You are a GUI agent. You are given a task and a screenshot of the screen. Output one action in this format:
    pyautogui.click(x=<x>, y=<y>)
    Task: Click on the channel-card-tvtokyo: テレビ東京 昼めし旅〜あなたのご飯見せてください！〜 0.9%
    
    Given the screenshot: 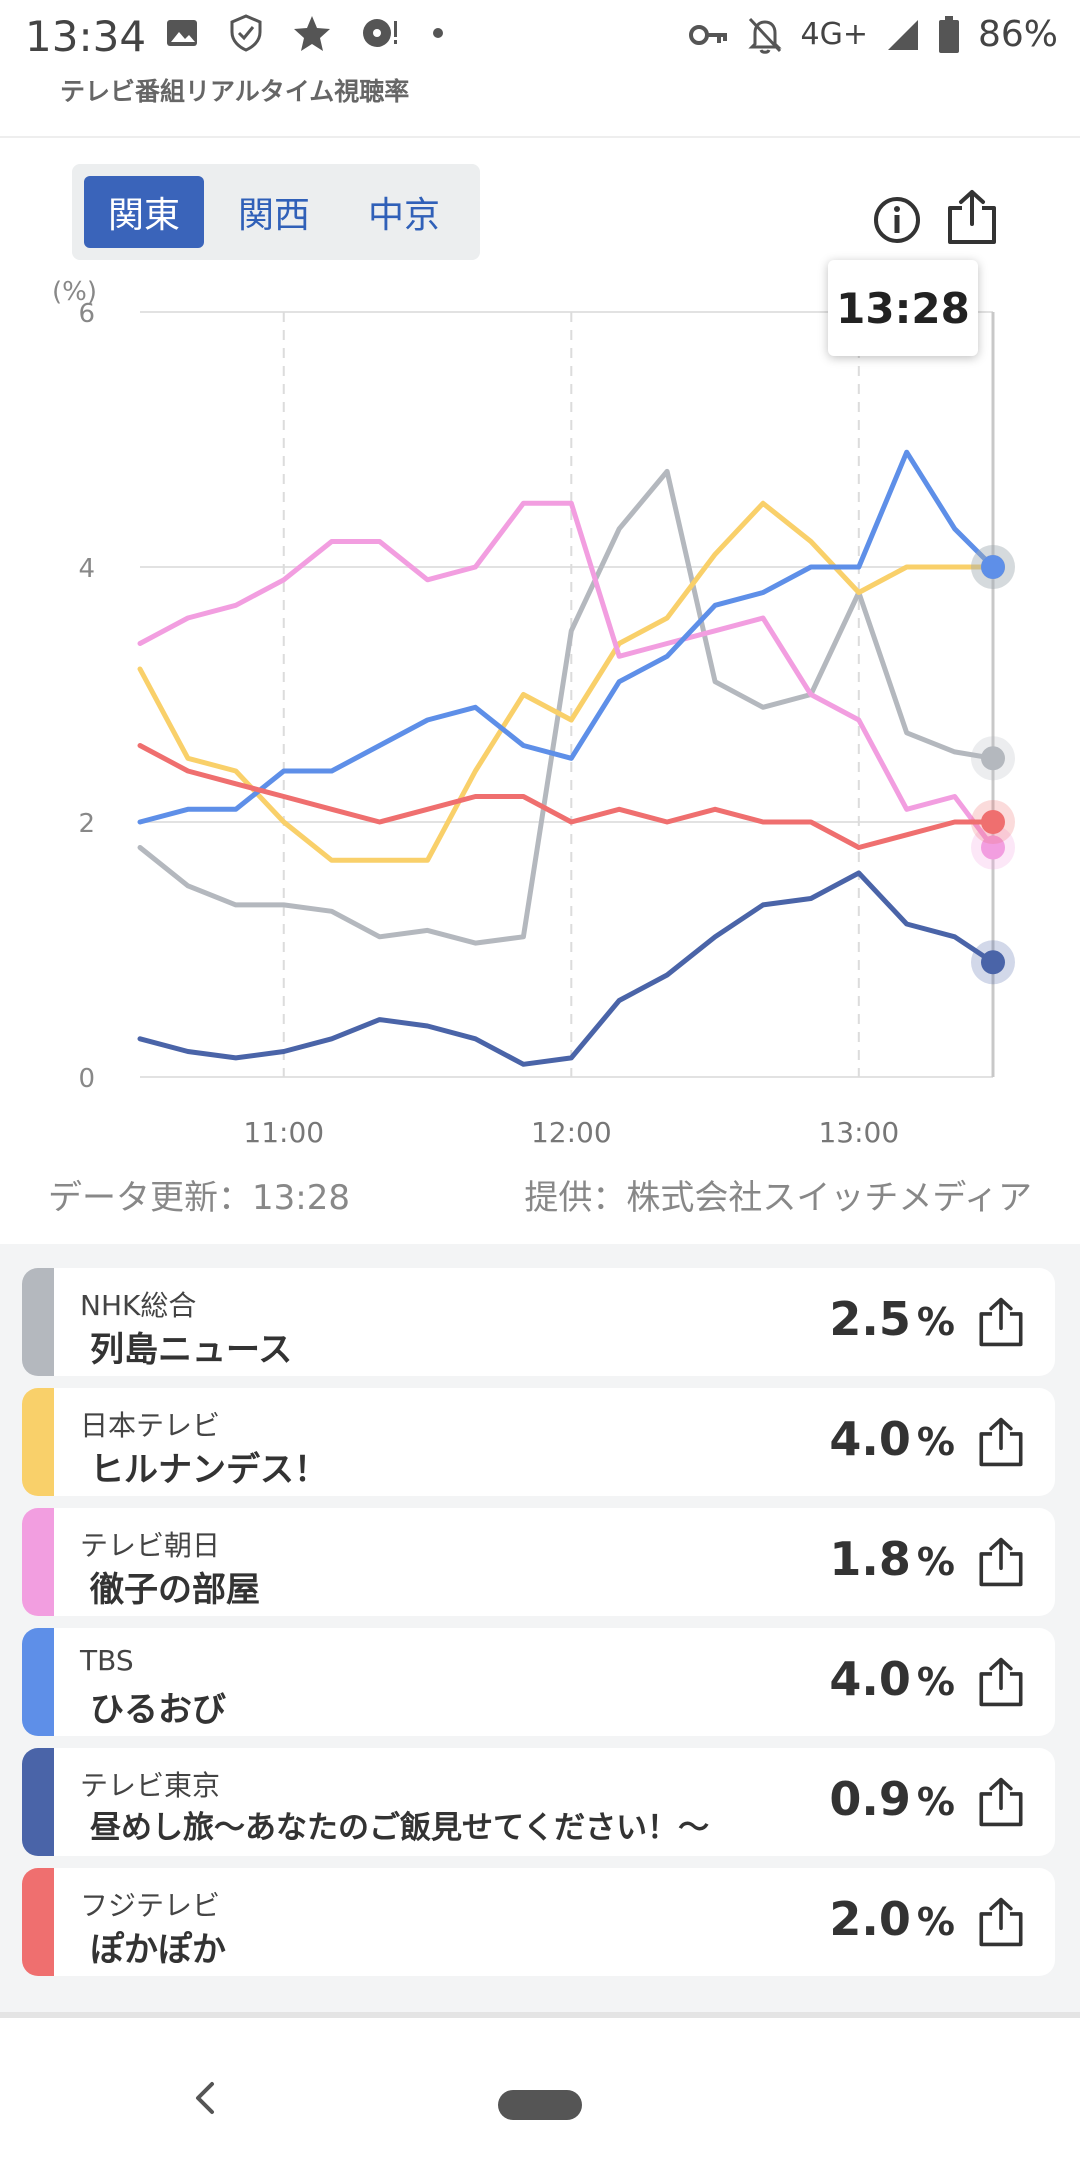 What is the action you would take?
    pyautogui.click(x=538, y=1802)
    